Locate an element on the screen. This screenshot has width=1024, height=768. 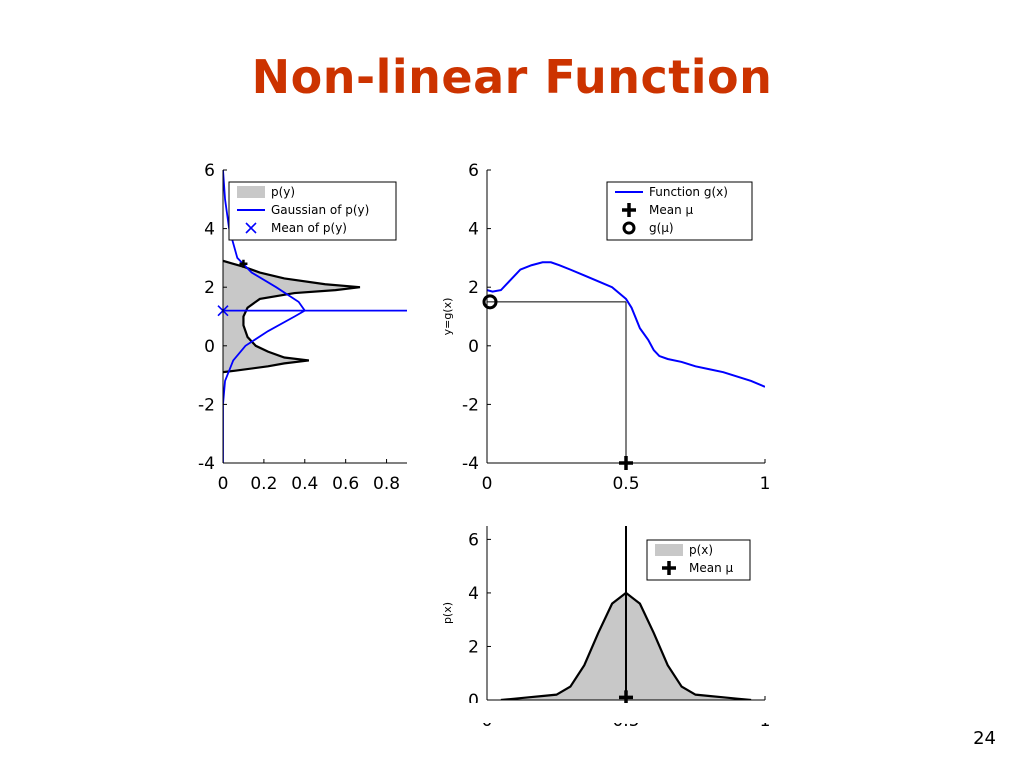
legend-label: g(μ) is located at coordinates (661, 228).